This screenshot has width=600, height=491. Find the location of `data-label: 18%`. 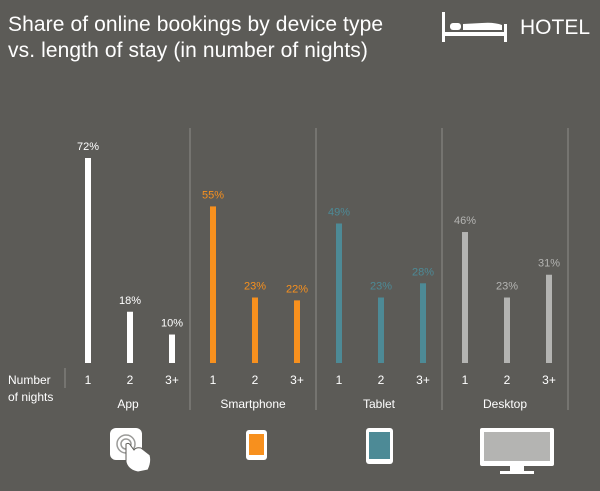

data-label: 18% is located at coordinates (130, 301).